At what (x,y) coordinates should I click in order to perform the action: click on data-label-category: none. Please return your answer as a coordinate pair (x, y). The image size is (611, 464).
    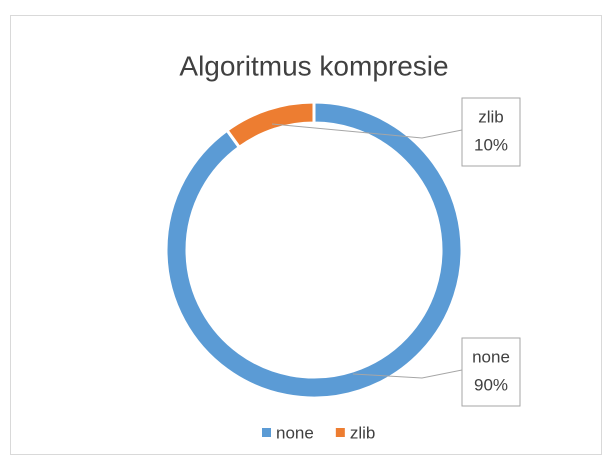
    Looking at the image, I should click on (491, 356).